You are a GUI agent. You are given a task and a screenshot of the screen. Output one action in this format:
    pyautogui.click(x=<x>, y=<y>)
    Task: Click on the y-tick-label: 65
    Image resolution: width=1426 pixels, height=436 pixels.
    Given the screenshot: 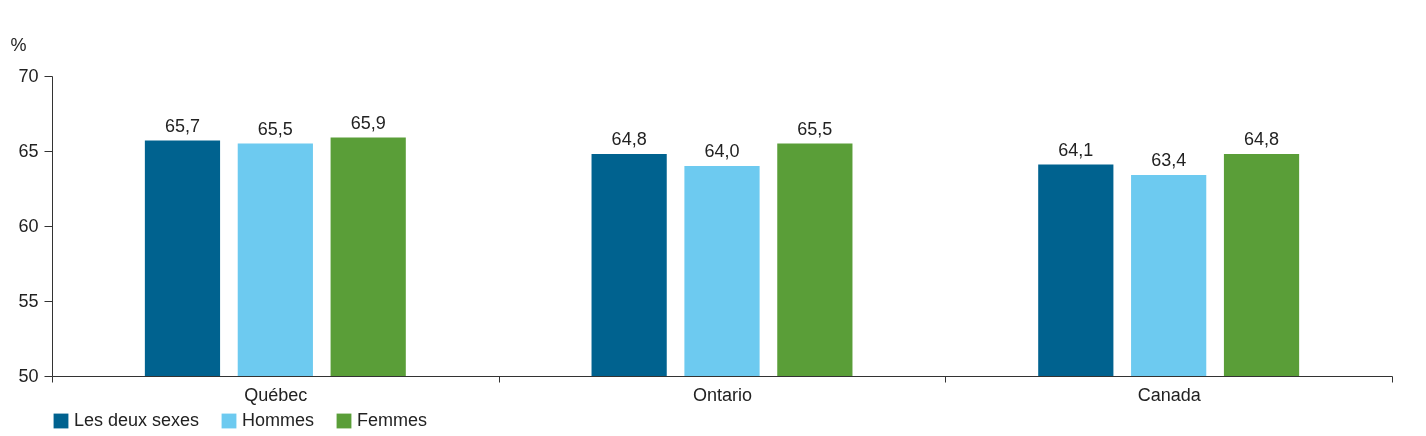 What is the action you would take?
    pyautogui.click(x=28, y=150)
    